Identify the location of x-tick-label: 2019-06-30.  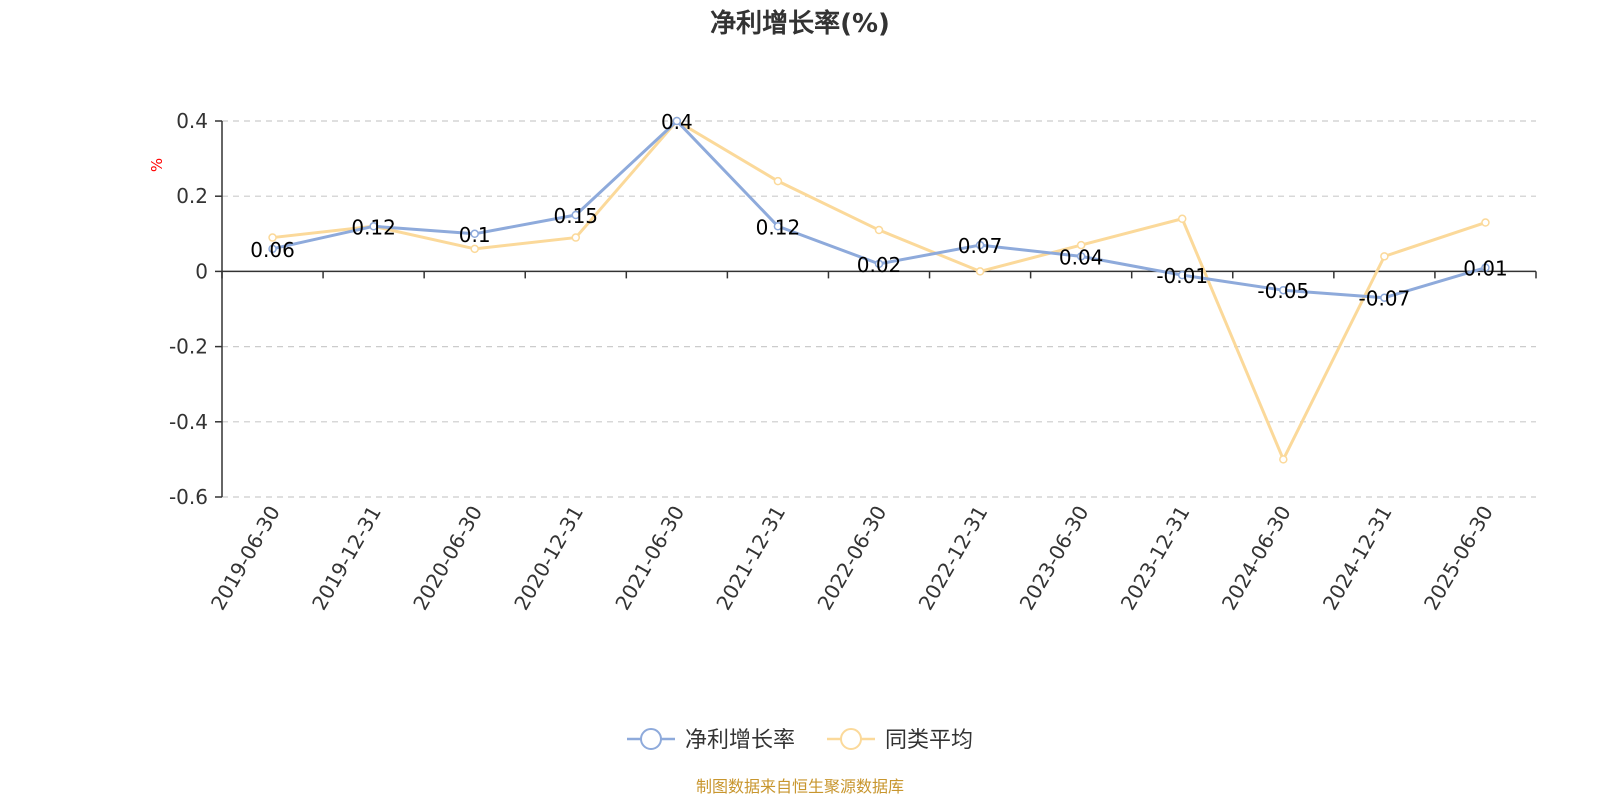
(245, 558).